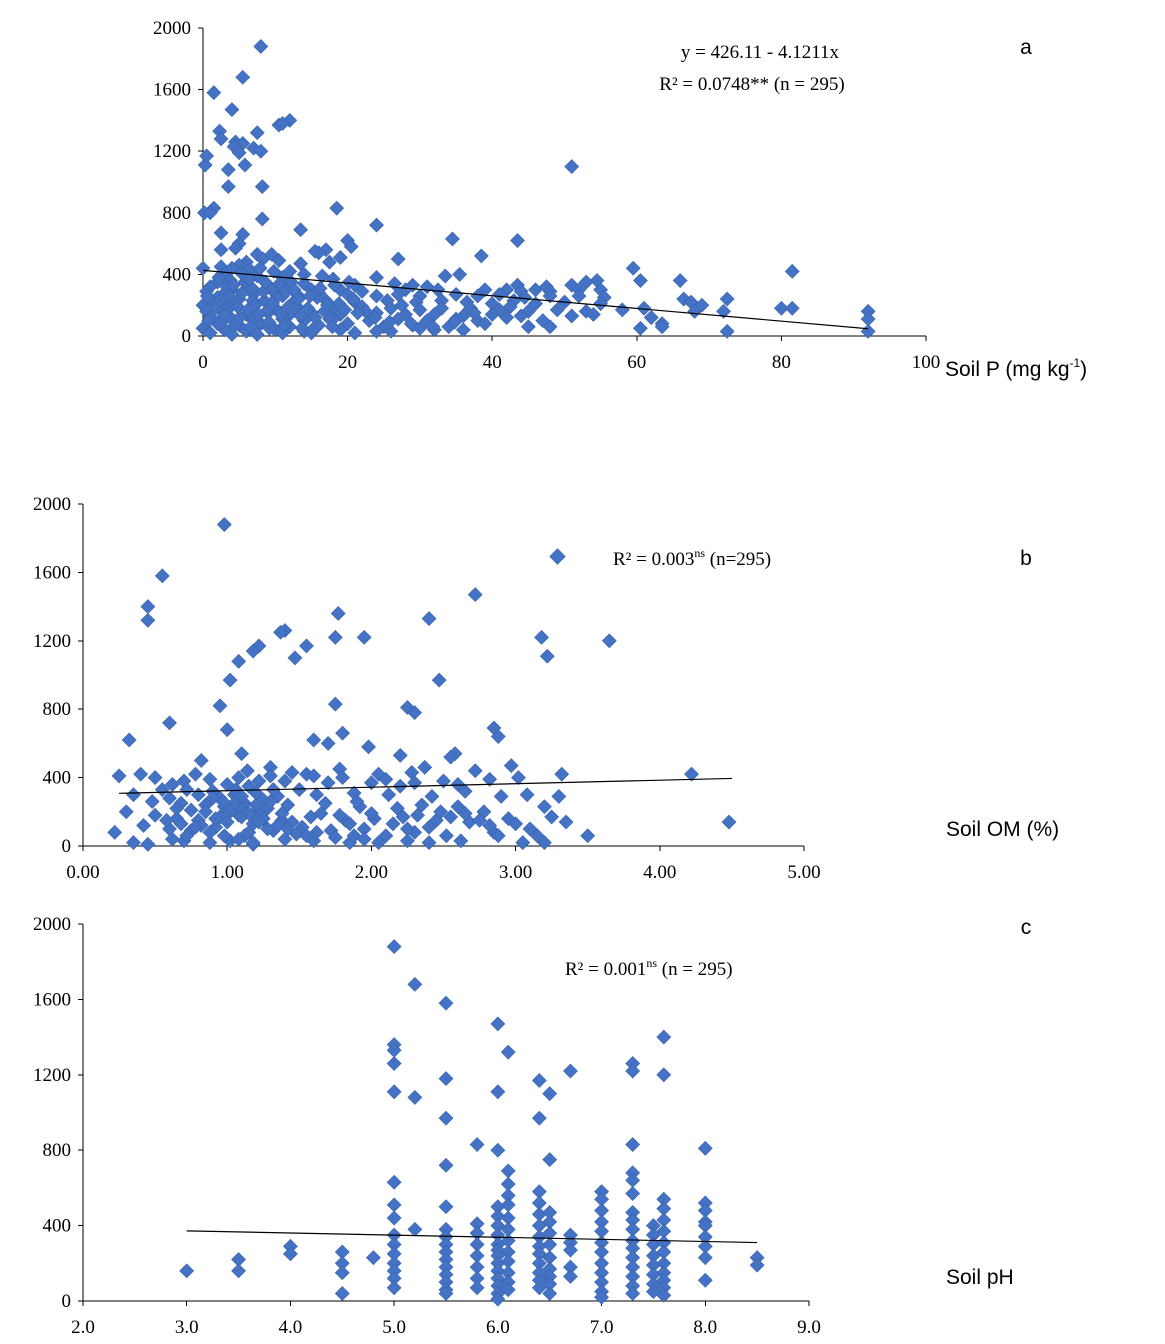 This screenshot has width=1165, height=1344. I want to click on x-tick-label: 1.00, so click(227, 872).